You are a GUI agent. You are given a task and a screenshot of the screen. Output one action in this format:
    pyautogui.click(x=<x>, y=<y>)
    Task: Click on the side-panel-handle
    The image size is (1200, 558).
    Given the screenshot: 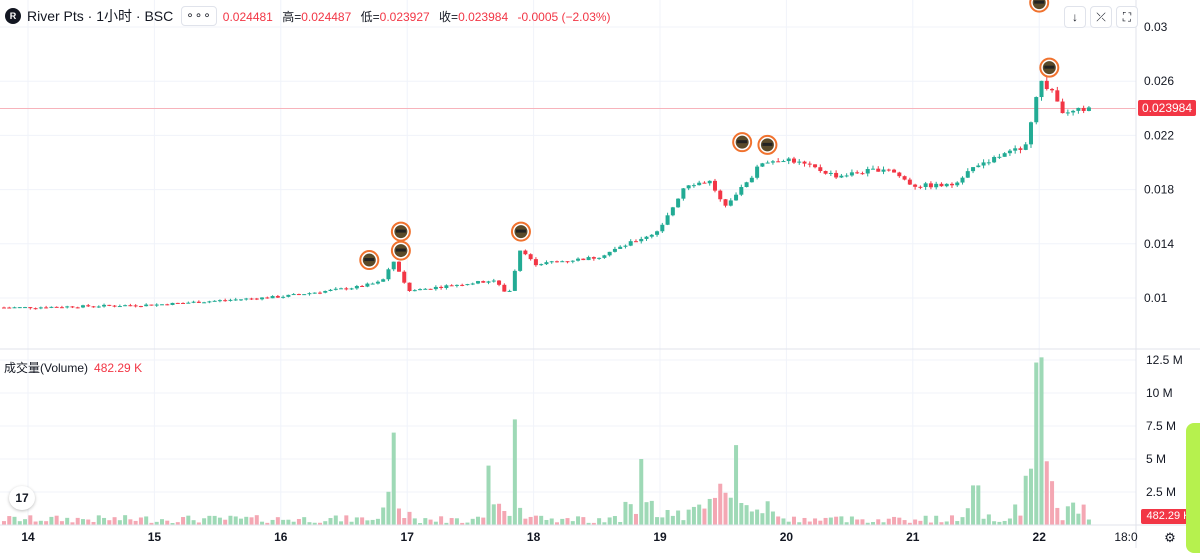 What is the action you would take?
    pyautogui.click(x=1193, y=488)
    